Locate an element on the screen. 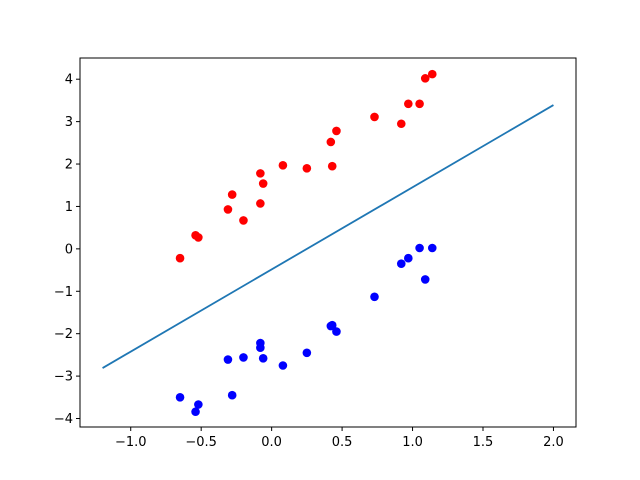 The image size is (640, 480). y-tick-label-4: 0 is located at coordinates (69, 249).